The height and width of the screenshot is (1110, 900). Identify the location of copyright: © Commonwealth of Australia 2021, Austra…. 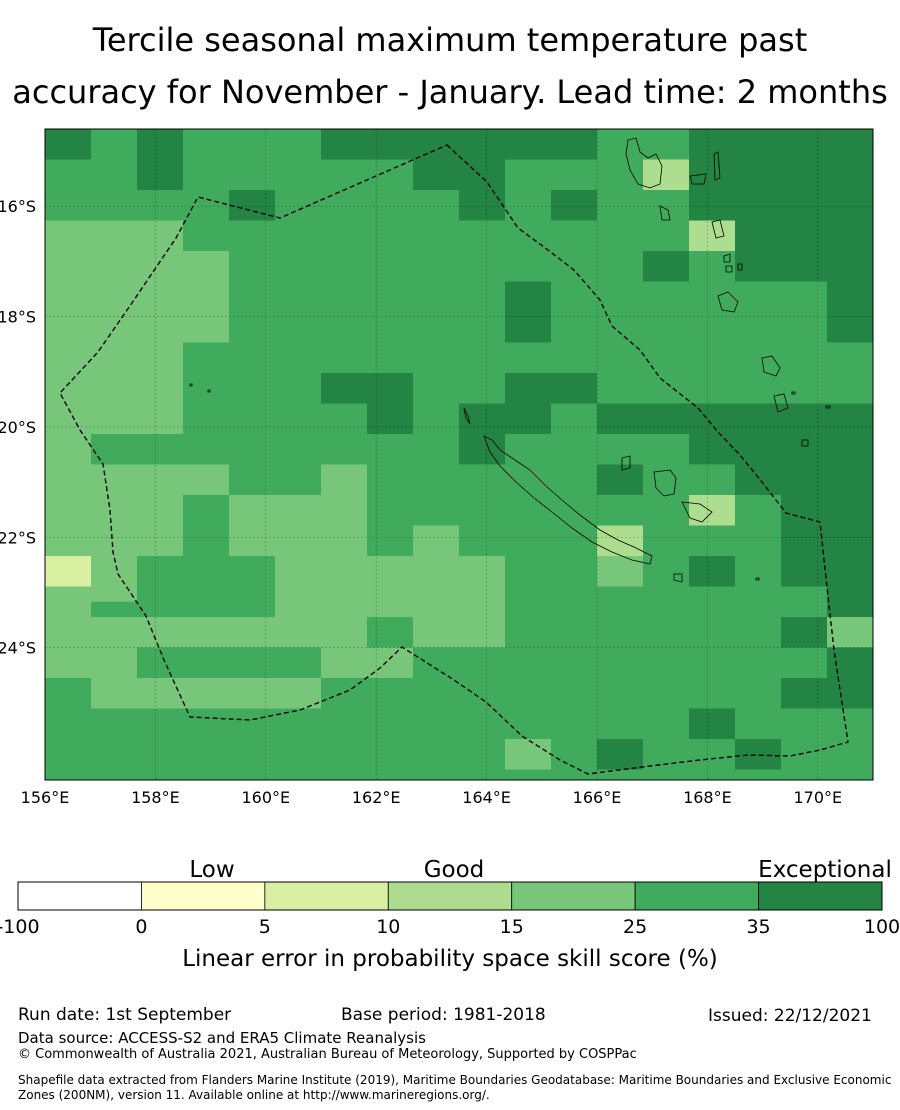
(327, 1054).